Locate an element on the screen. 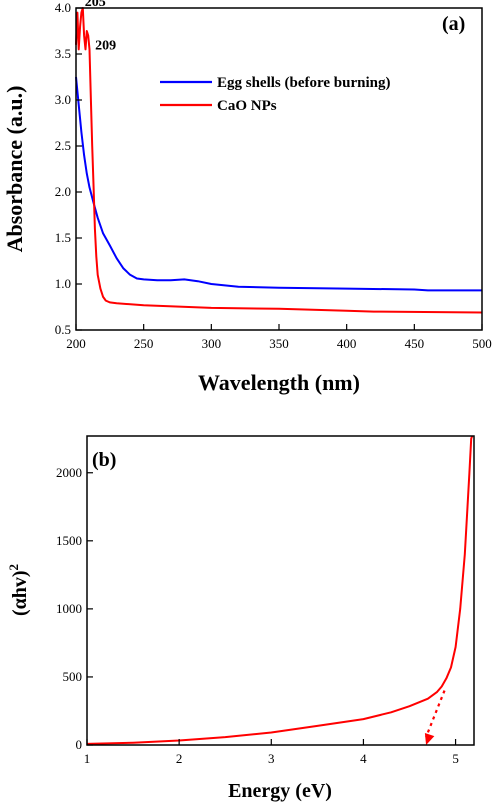 This screenshot has height=807, width=498. chart-b-ylabel-main: (αhv) is located at coordinates (20, 593).